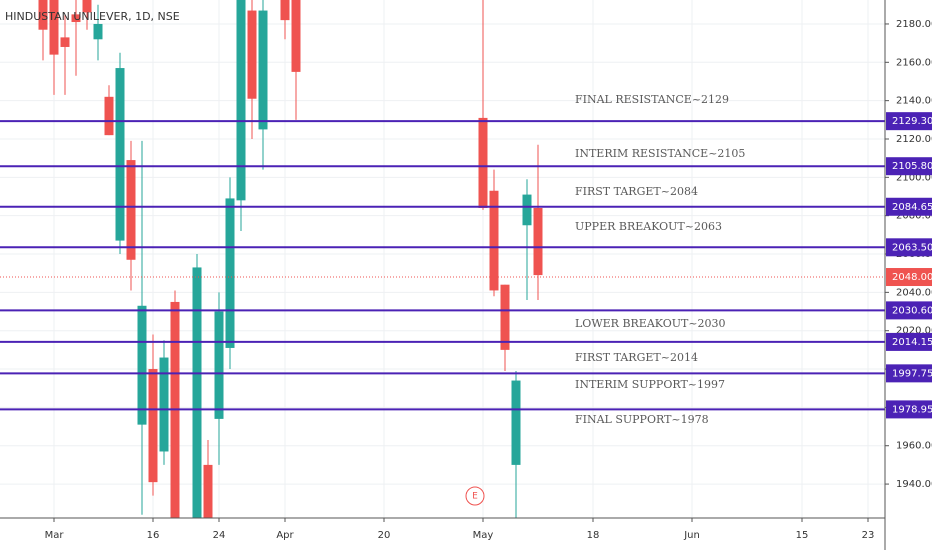 The width and height of the screenshot is (932, 550). What do you see at coordinates (914, 139) in the screenshot?
I see `y-tick-label: 2120.00` at bounding box center [914, 139].